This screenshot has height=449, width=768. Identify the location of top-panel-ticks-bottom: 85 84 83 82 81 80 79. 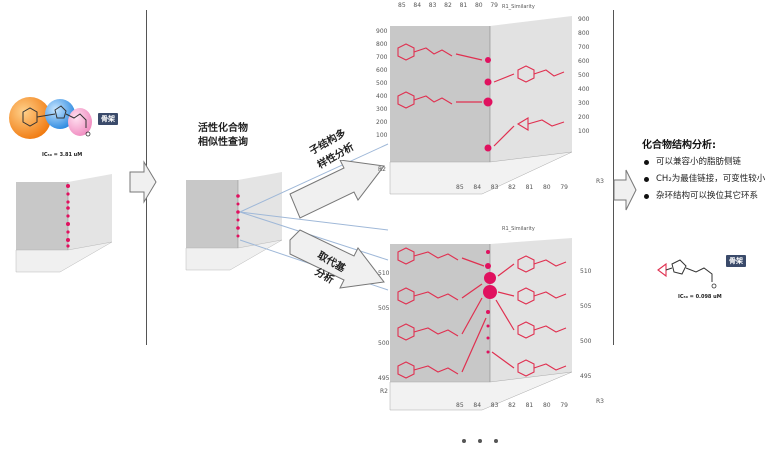
(512, 187).